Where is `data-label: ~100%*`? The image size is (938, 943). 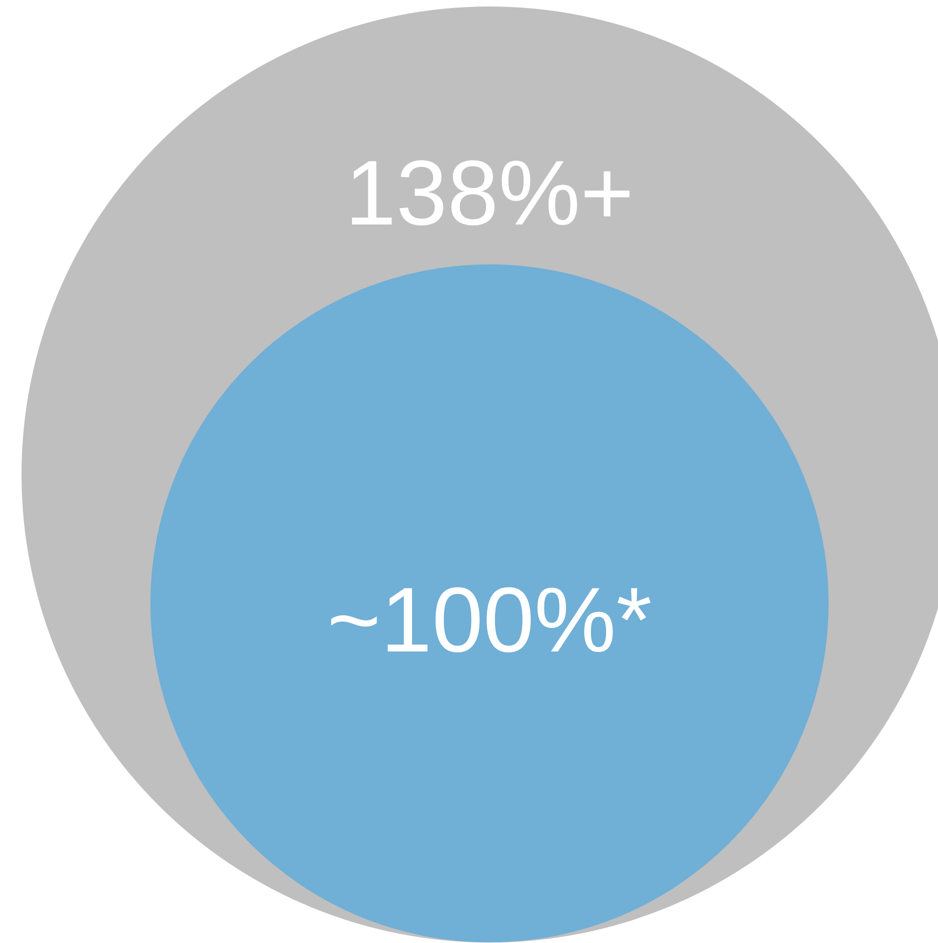
data-label: ~100%* is located at coordinates (489, 620).